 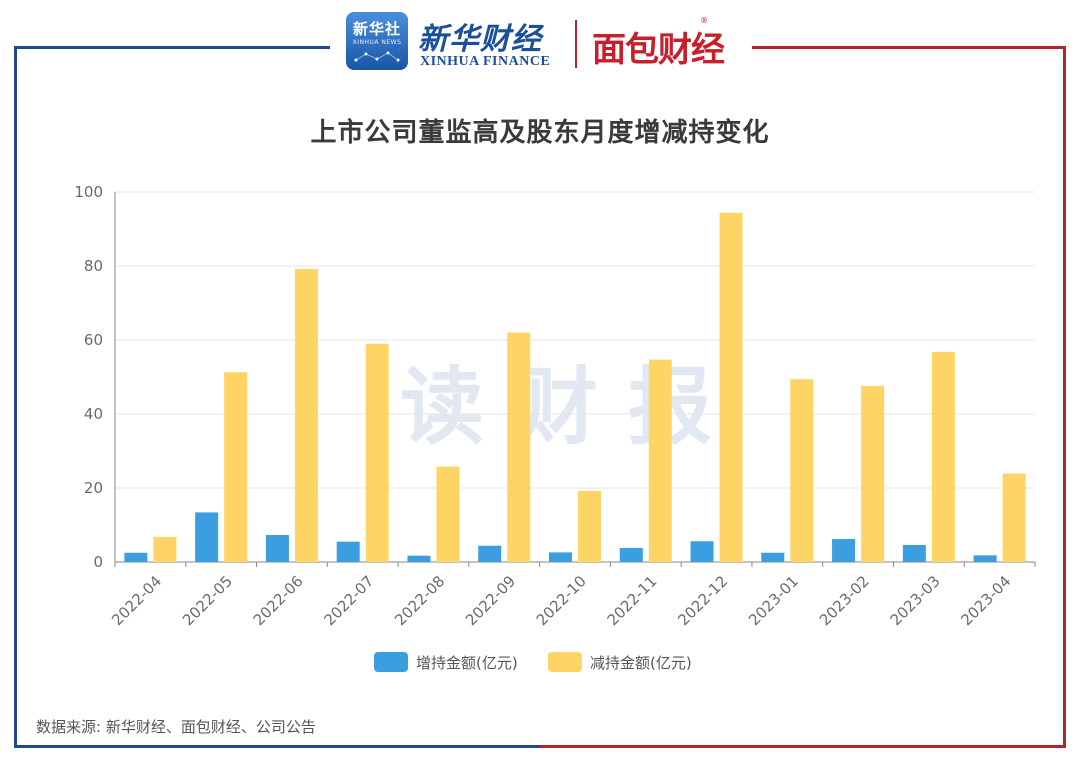 What do you see at coordinates (348, 600) in the screenshot?
I see `x-tick-label: 2022-07` at bounding box center [348, 600].